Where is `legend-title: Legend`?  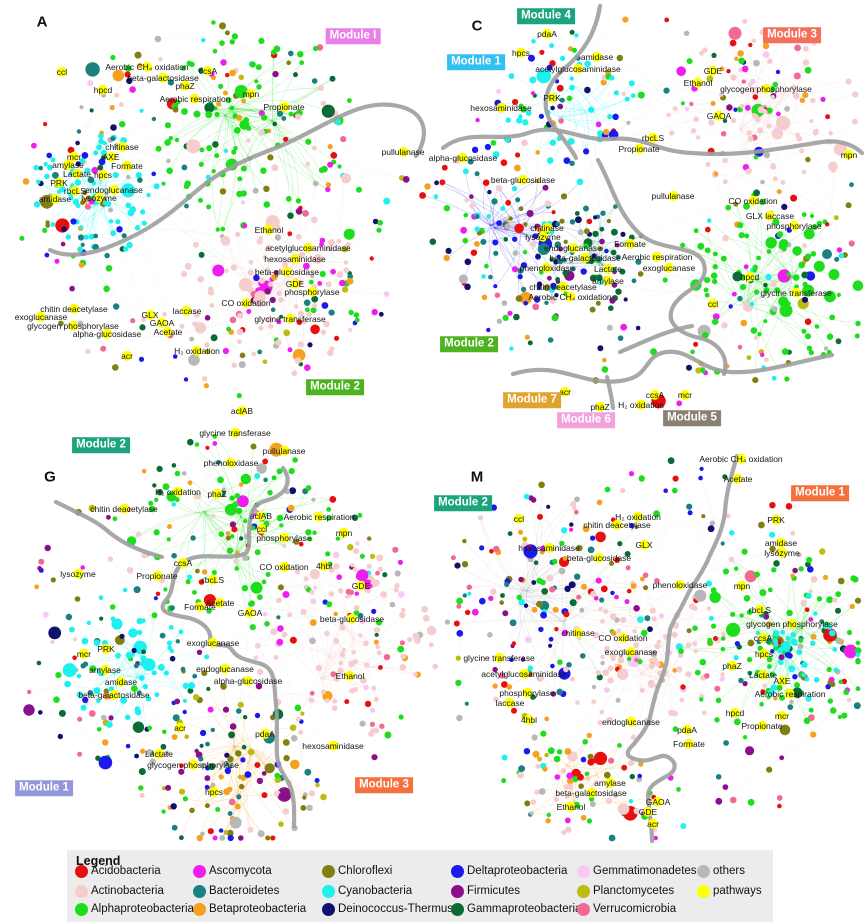
legend-title: Legend is located at coordinates (98, 861).